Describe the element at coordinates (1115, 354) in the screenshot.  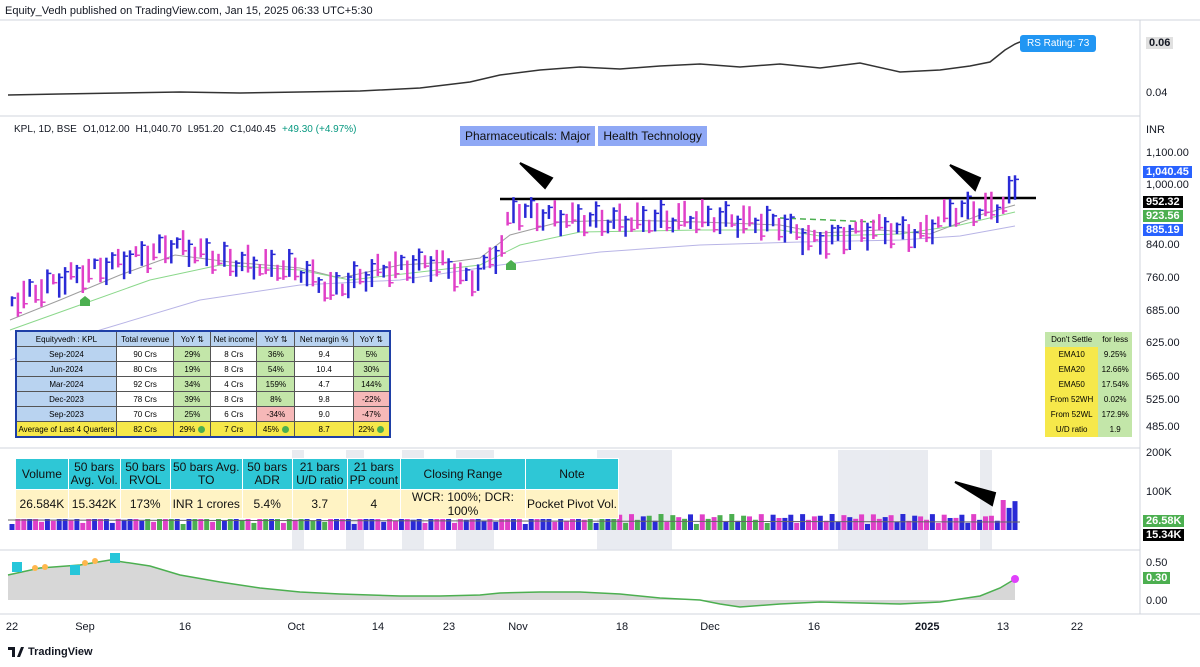
I see `value-cell: 9.25%` at that location.